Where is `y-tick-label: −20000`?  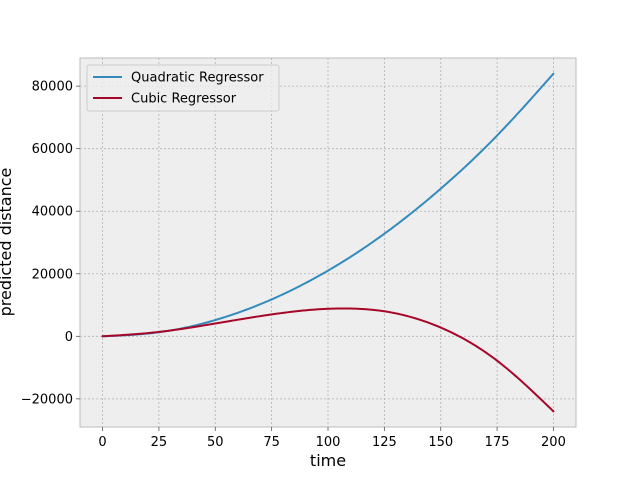 y-tick-label: −20000 is located at coordinates (47, 399).